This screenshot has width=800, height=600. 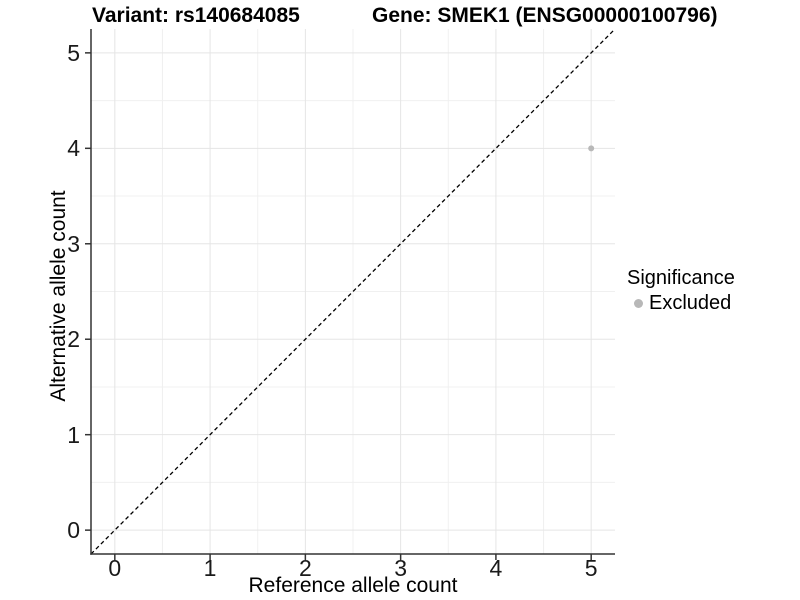 I want to click on y-tick-label: 4, so click(x=73, y=148).